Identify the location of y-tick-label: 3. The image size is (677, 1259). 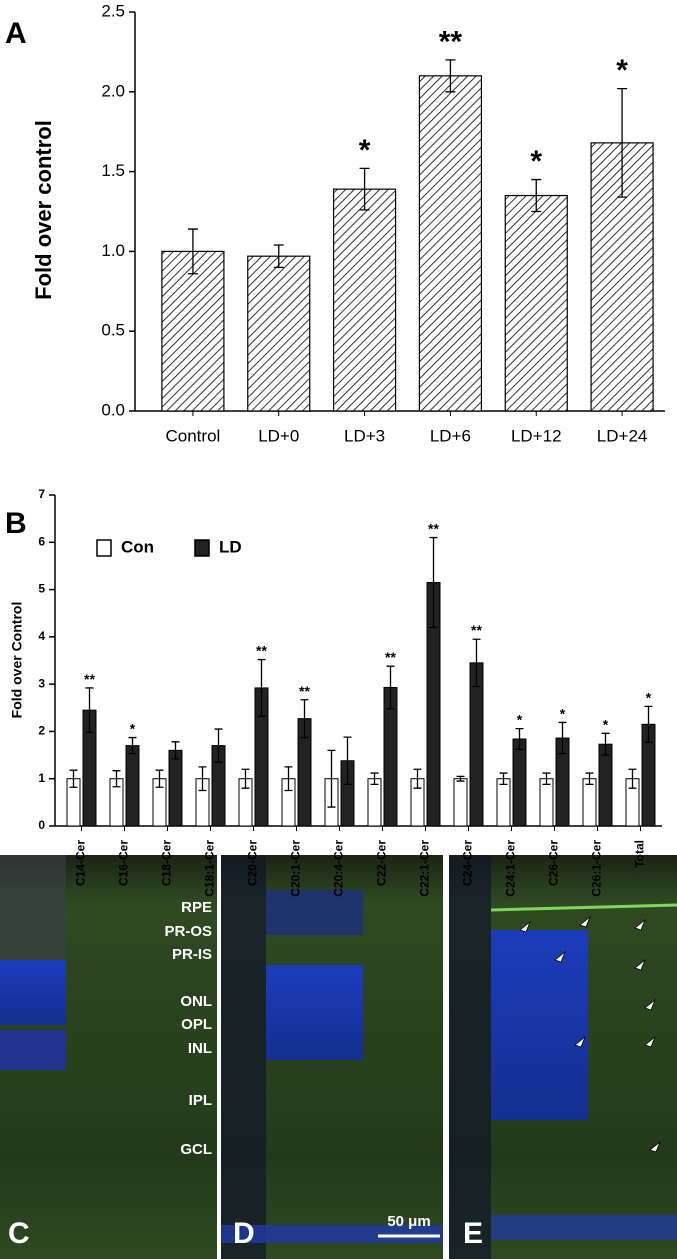
(41, 683).